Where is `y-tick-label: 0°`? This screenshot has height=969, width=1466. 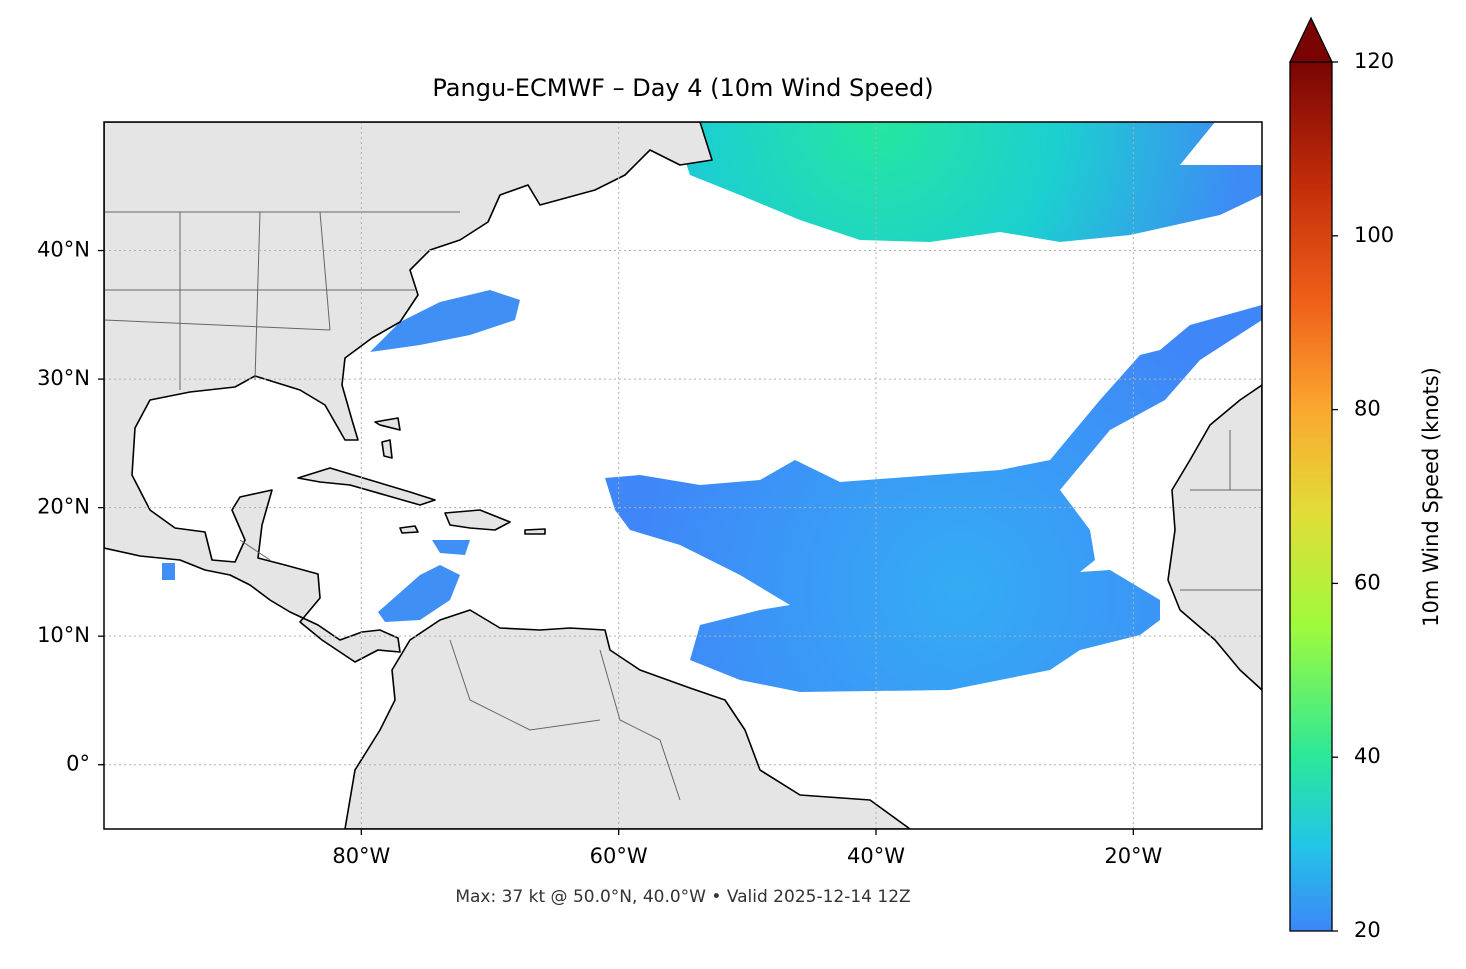 y-tick-label: 0° is located at coordinates (78, 764).